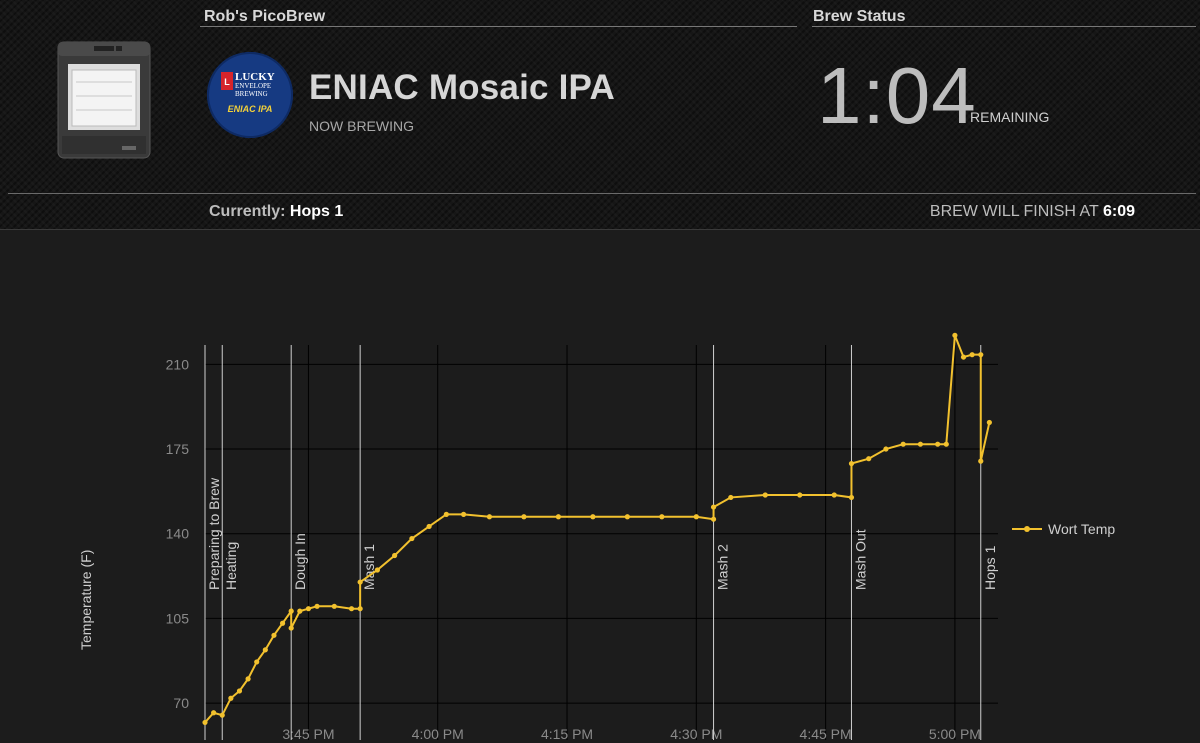  I want to click on finish-time: BREW WILL FINISH AT 6:09, so click(1032, 212).